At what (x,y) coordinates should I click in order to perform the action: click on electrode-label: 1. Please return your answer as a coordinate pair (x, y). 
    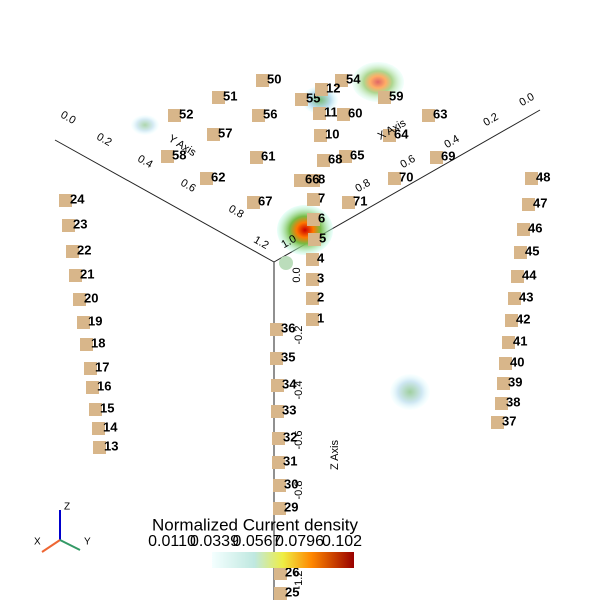
    Looking at the image, I should click on (320, 317).